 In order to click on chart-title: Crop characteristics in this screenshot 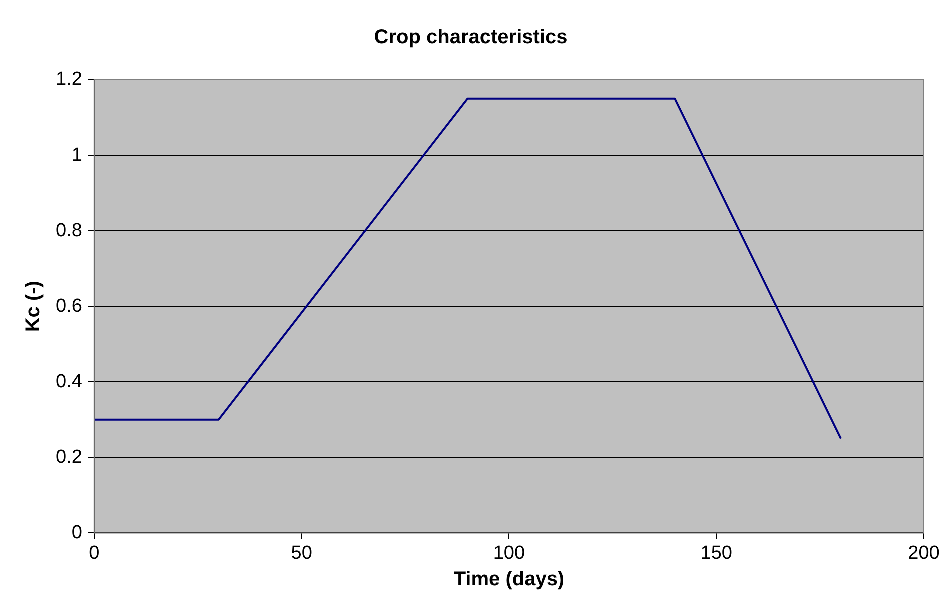, I will do `click(471, 37)`.